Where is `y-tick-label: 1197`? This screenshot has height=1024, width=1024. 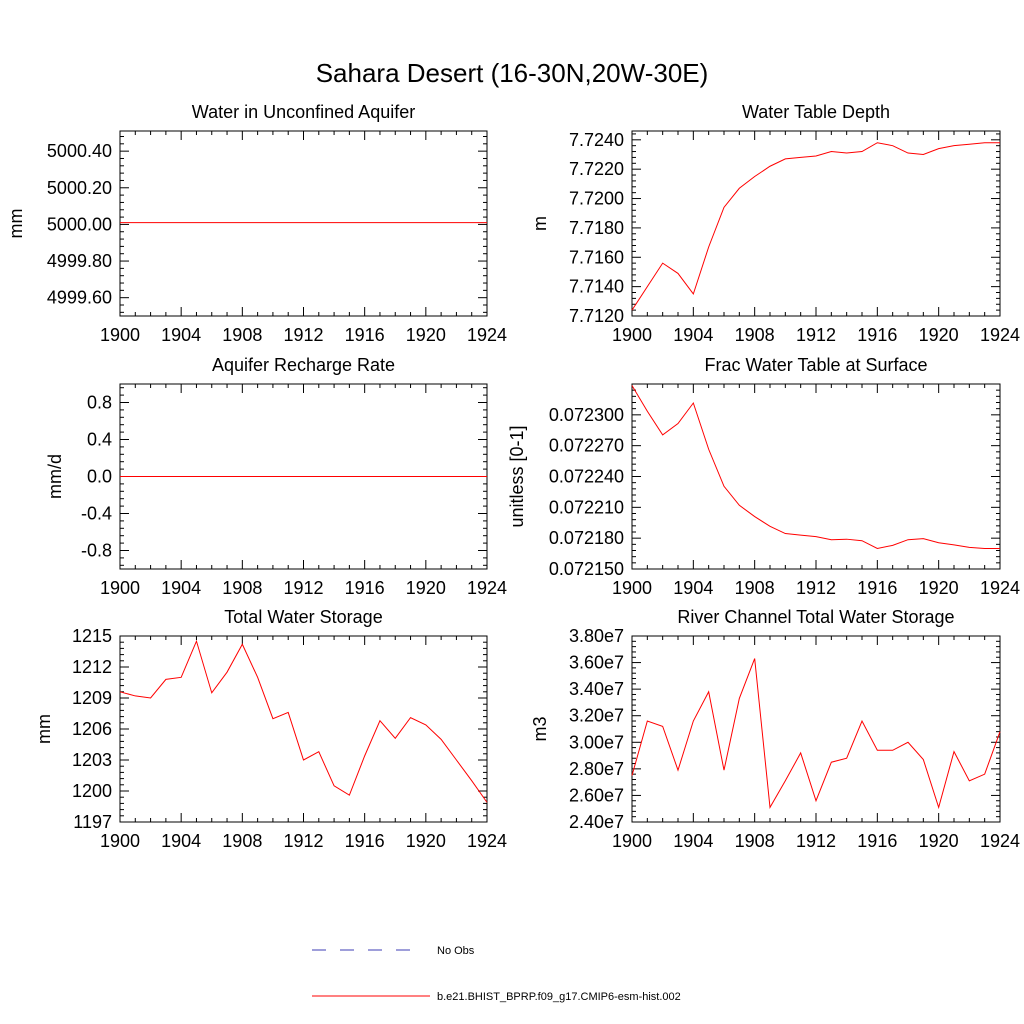 y-tick-label: 1197 is located at coordinates (92, 822).